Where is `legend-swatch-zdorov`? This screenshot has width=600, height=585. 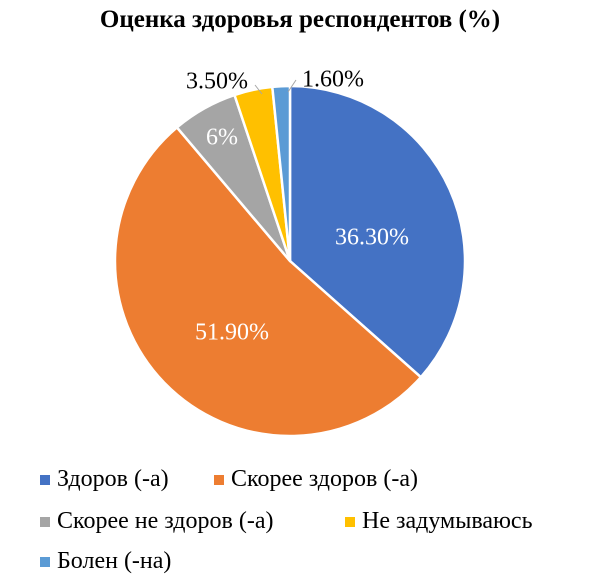
legend-swatch-zdorov is located at coordinates (45, 479).